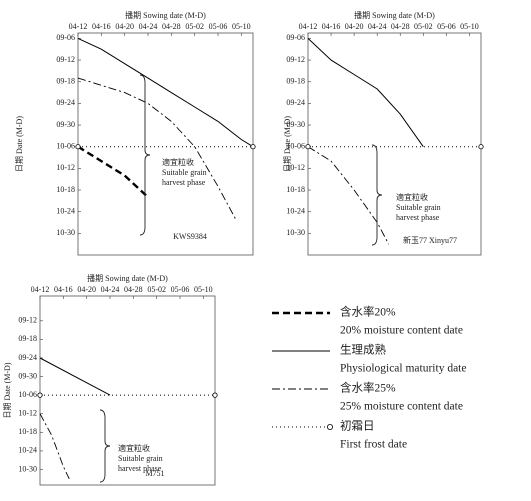  Describe the element at coordinates (373, 445) in the screenshot. I see `legend-label-en: First frost date` at that location.